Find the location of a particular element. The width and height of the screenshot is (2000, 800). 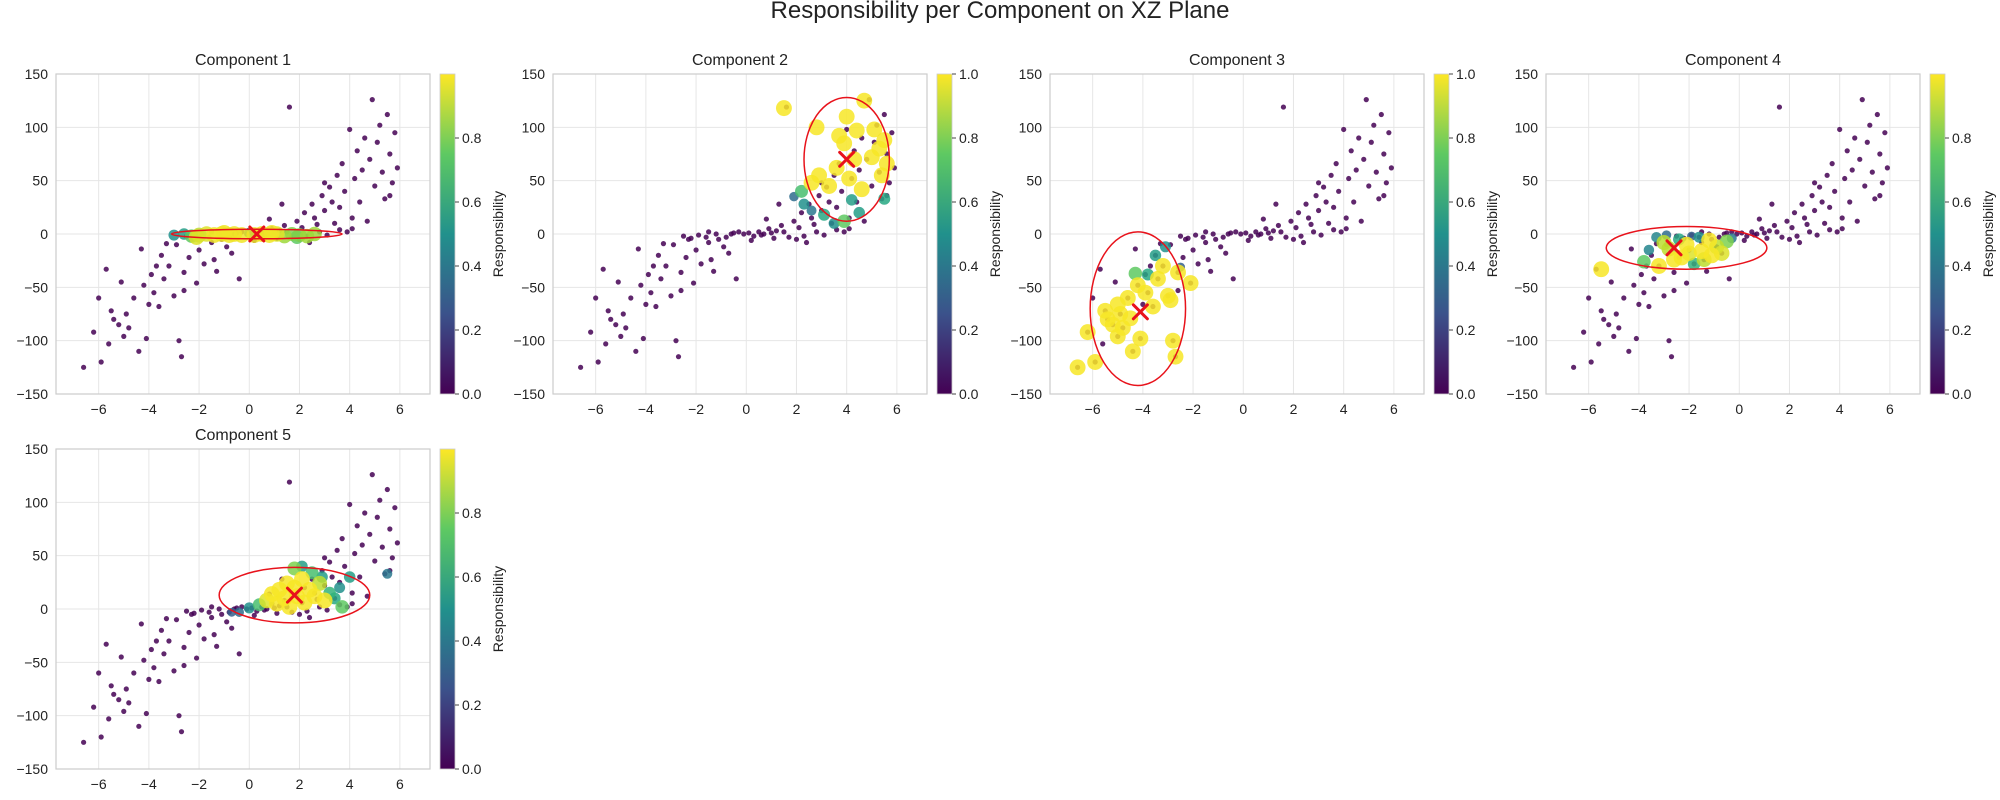

y-tick-label: 150 is located at coordinates (1527, 74).